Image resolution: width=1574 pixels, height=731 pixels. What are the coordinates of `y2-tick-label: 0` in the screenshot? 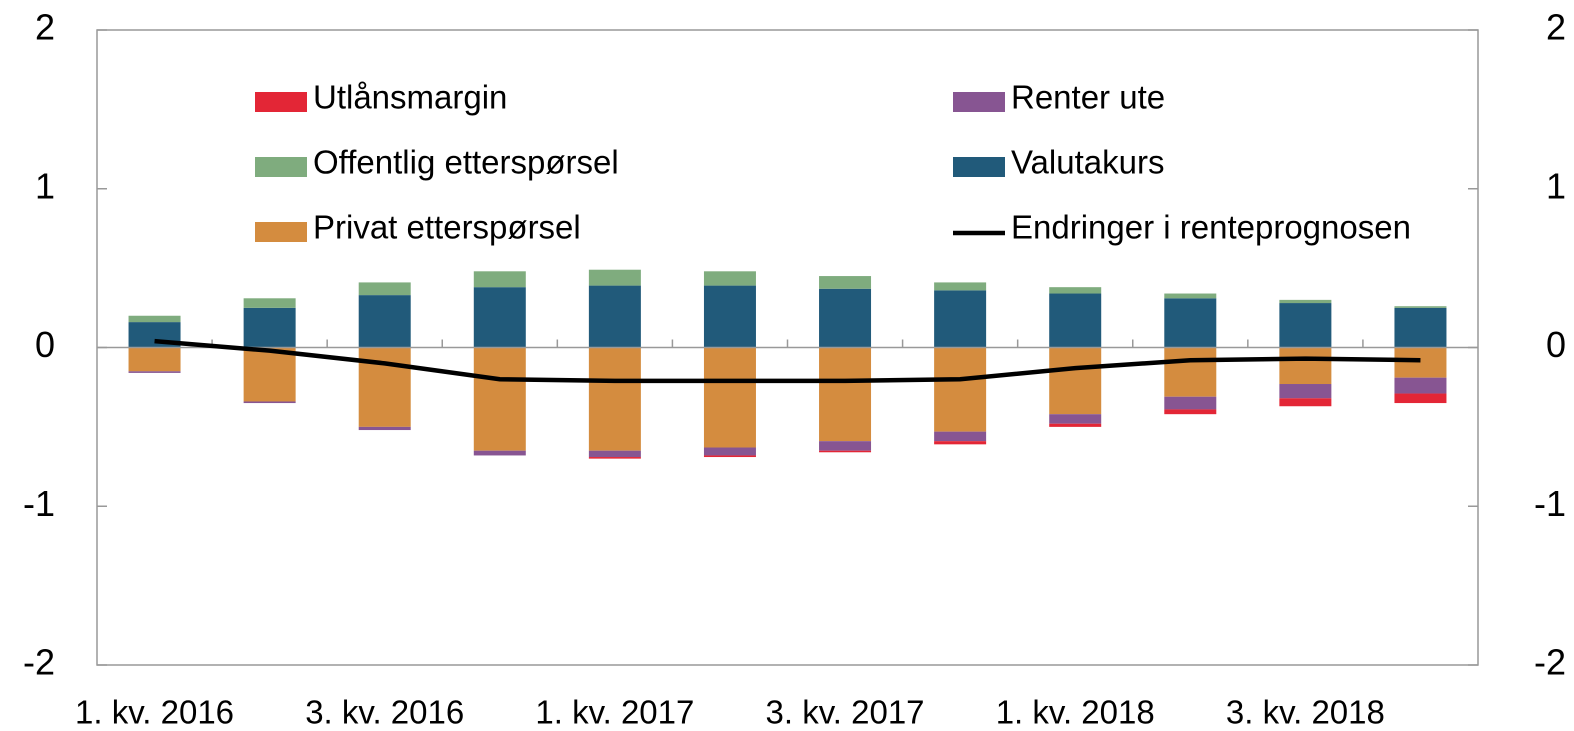 It's located at (1556, 344).